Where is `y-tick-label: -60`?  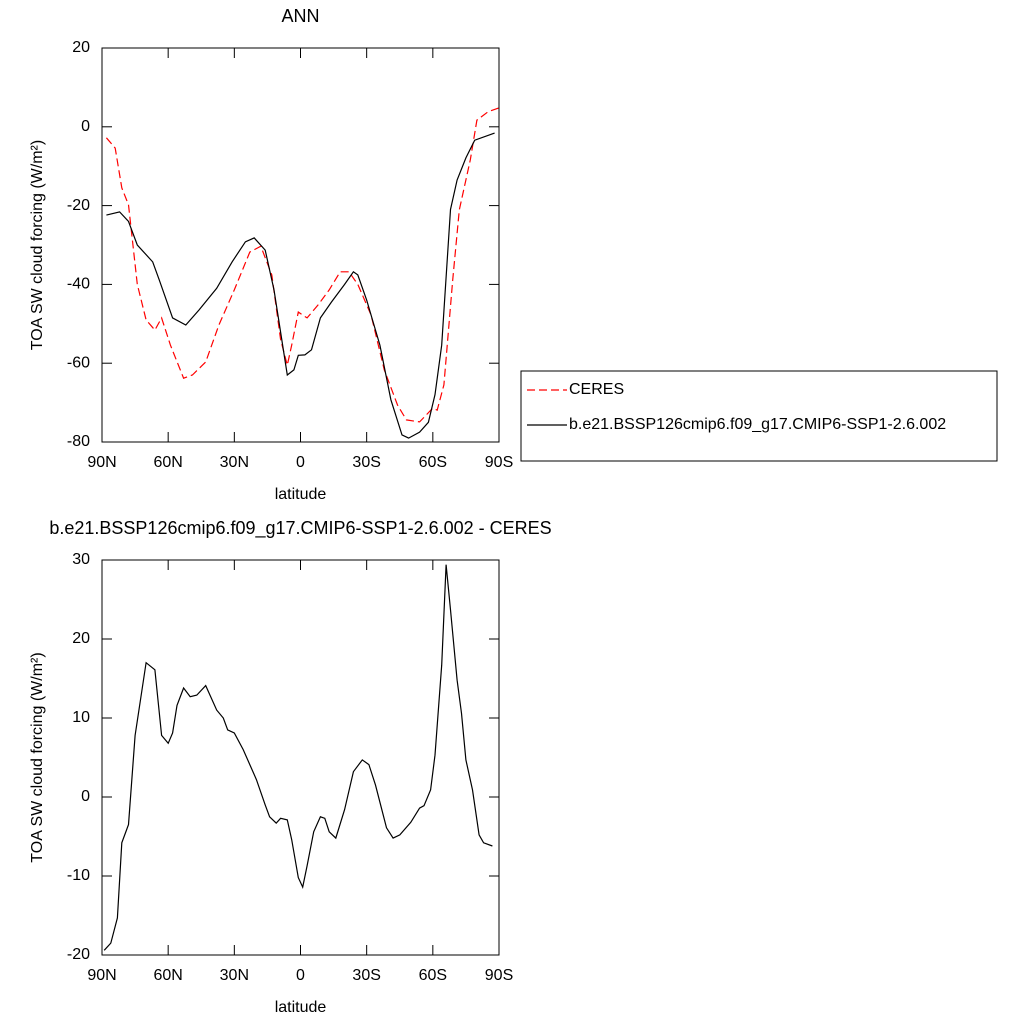 y-tick-label: -60 is located at coordinates (78, 362).